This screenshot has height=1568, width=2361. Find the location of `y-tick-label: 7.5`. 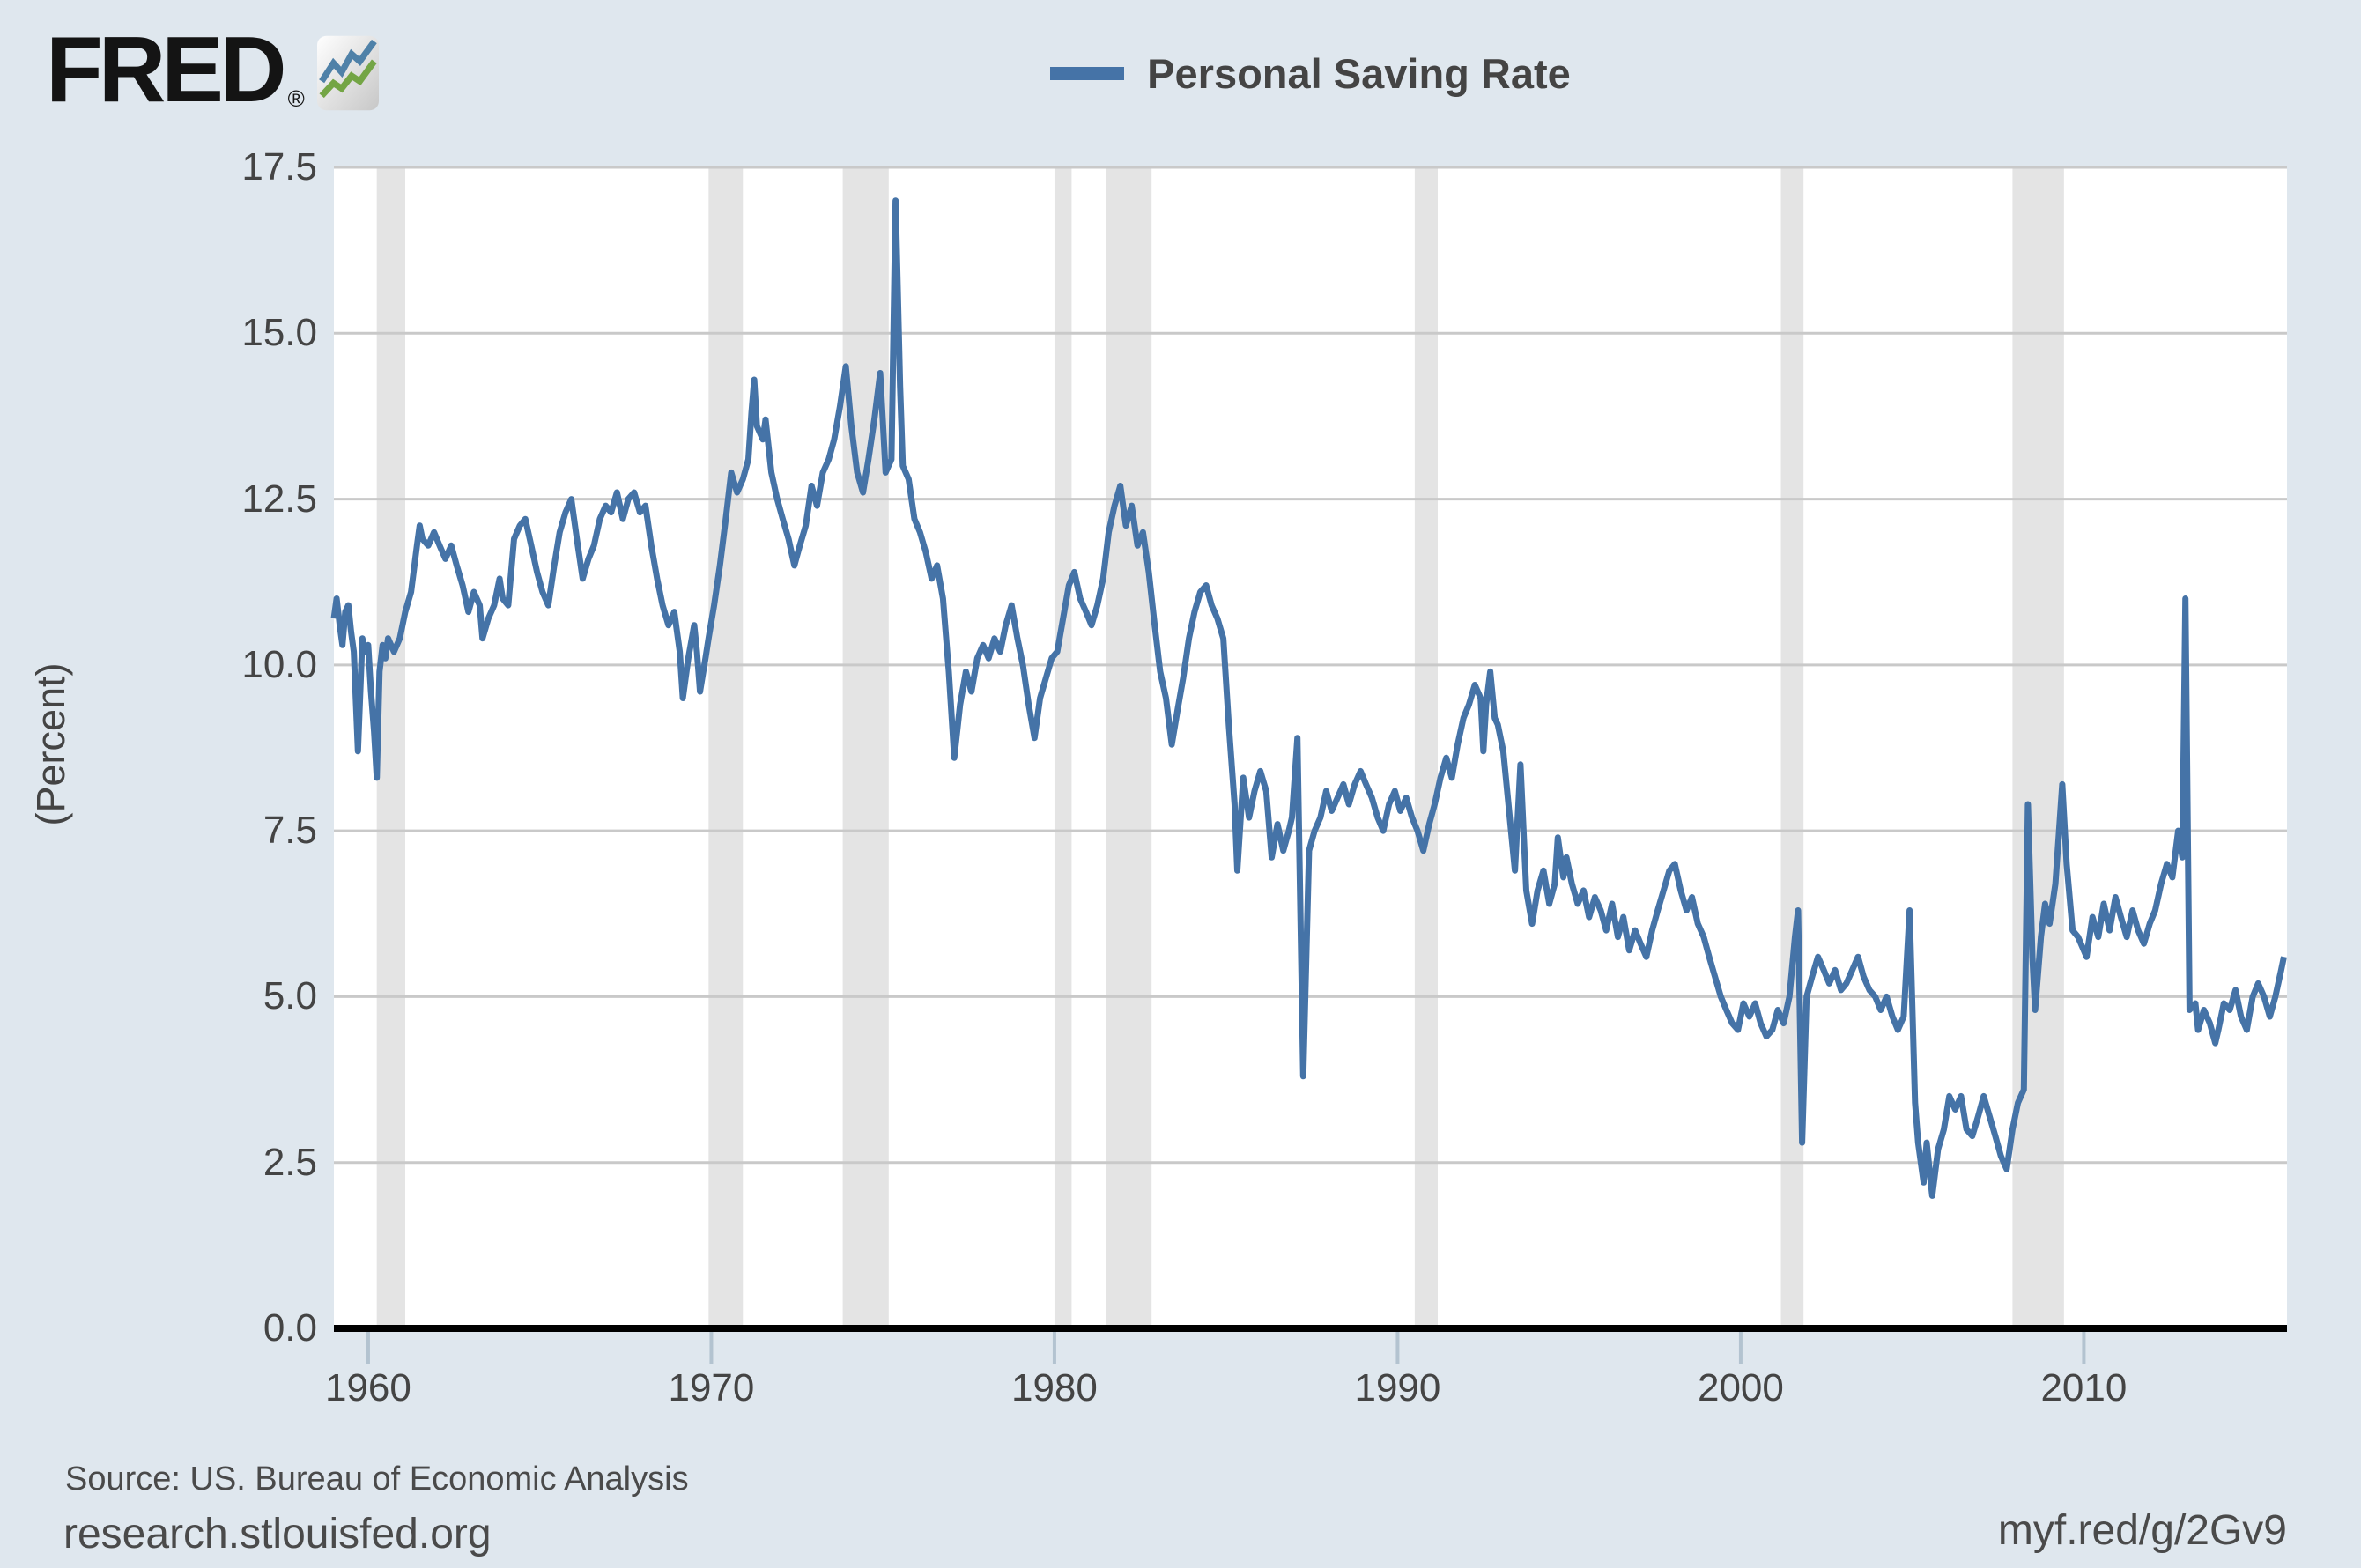

y-tick-label: 7.5 is located at coordinates (290, 831).